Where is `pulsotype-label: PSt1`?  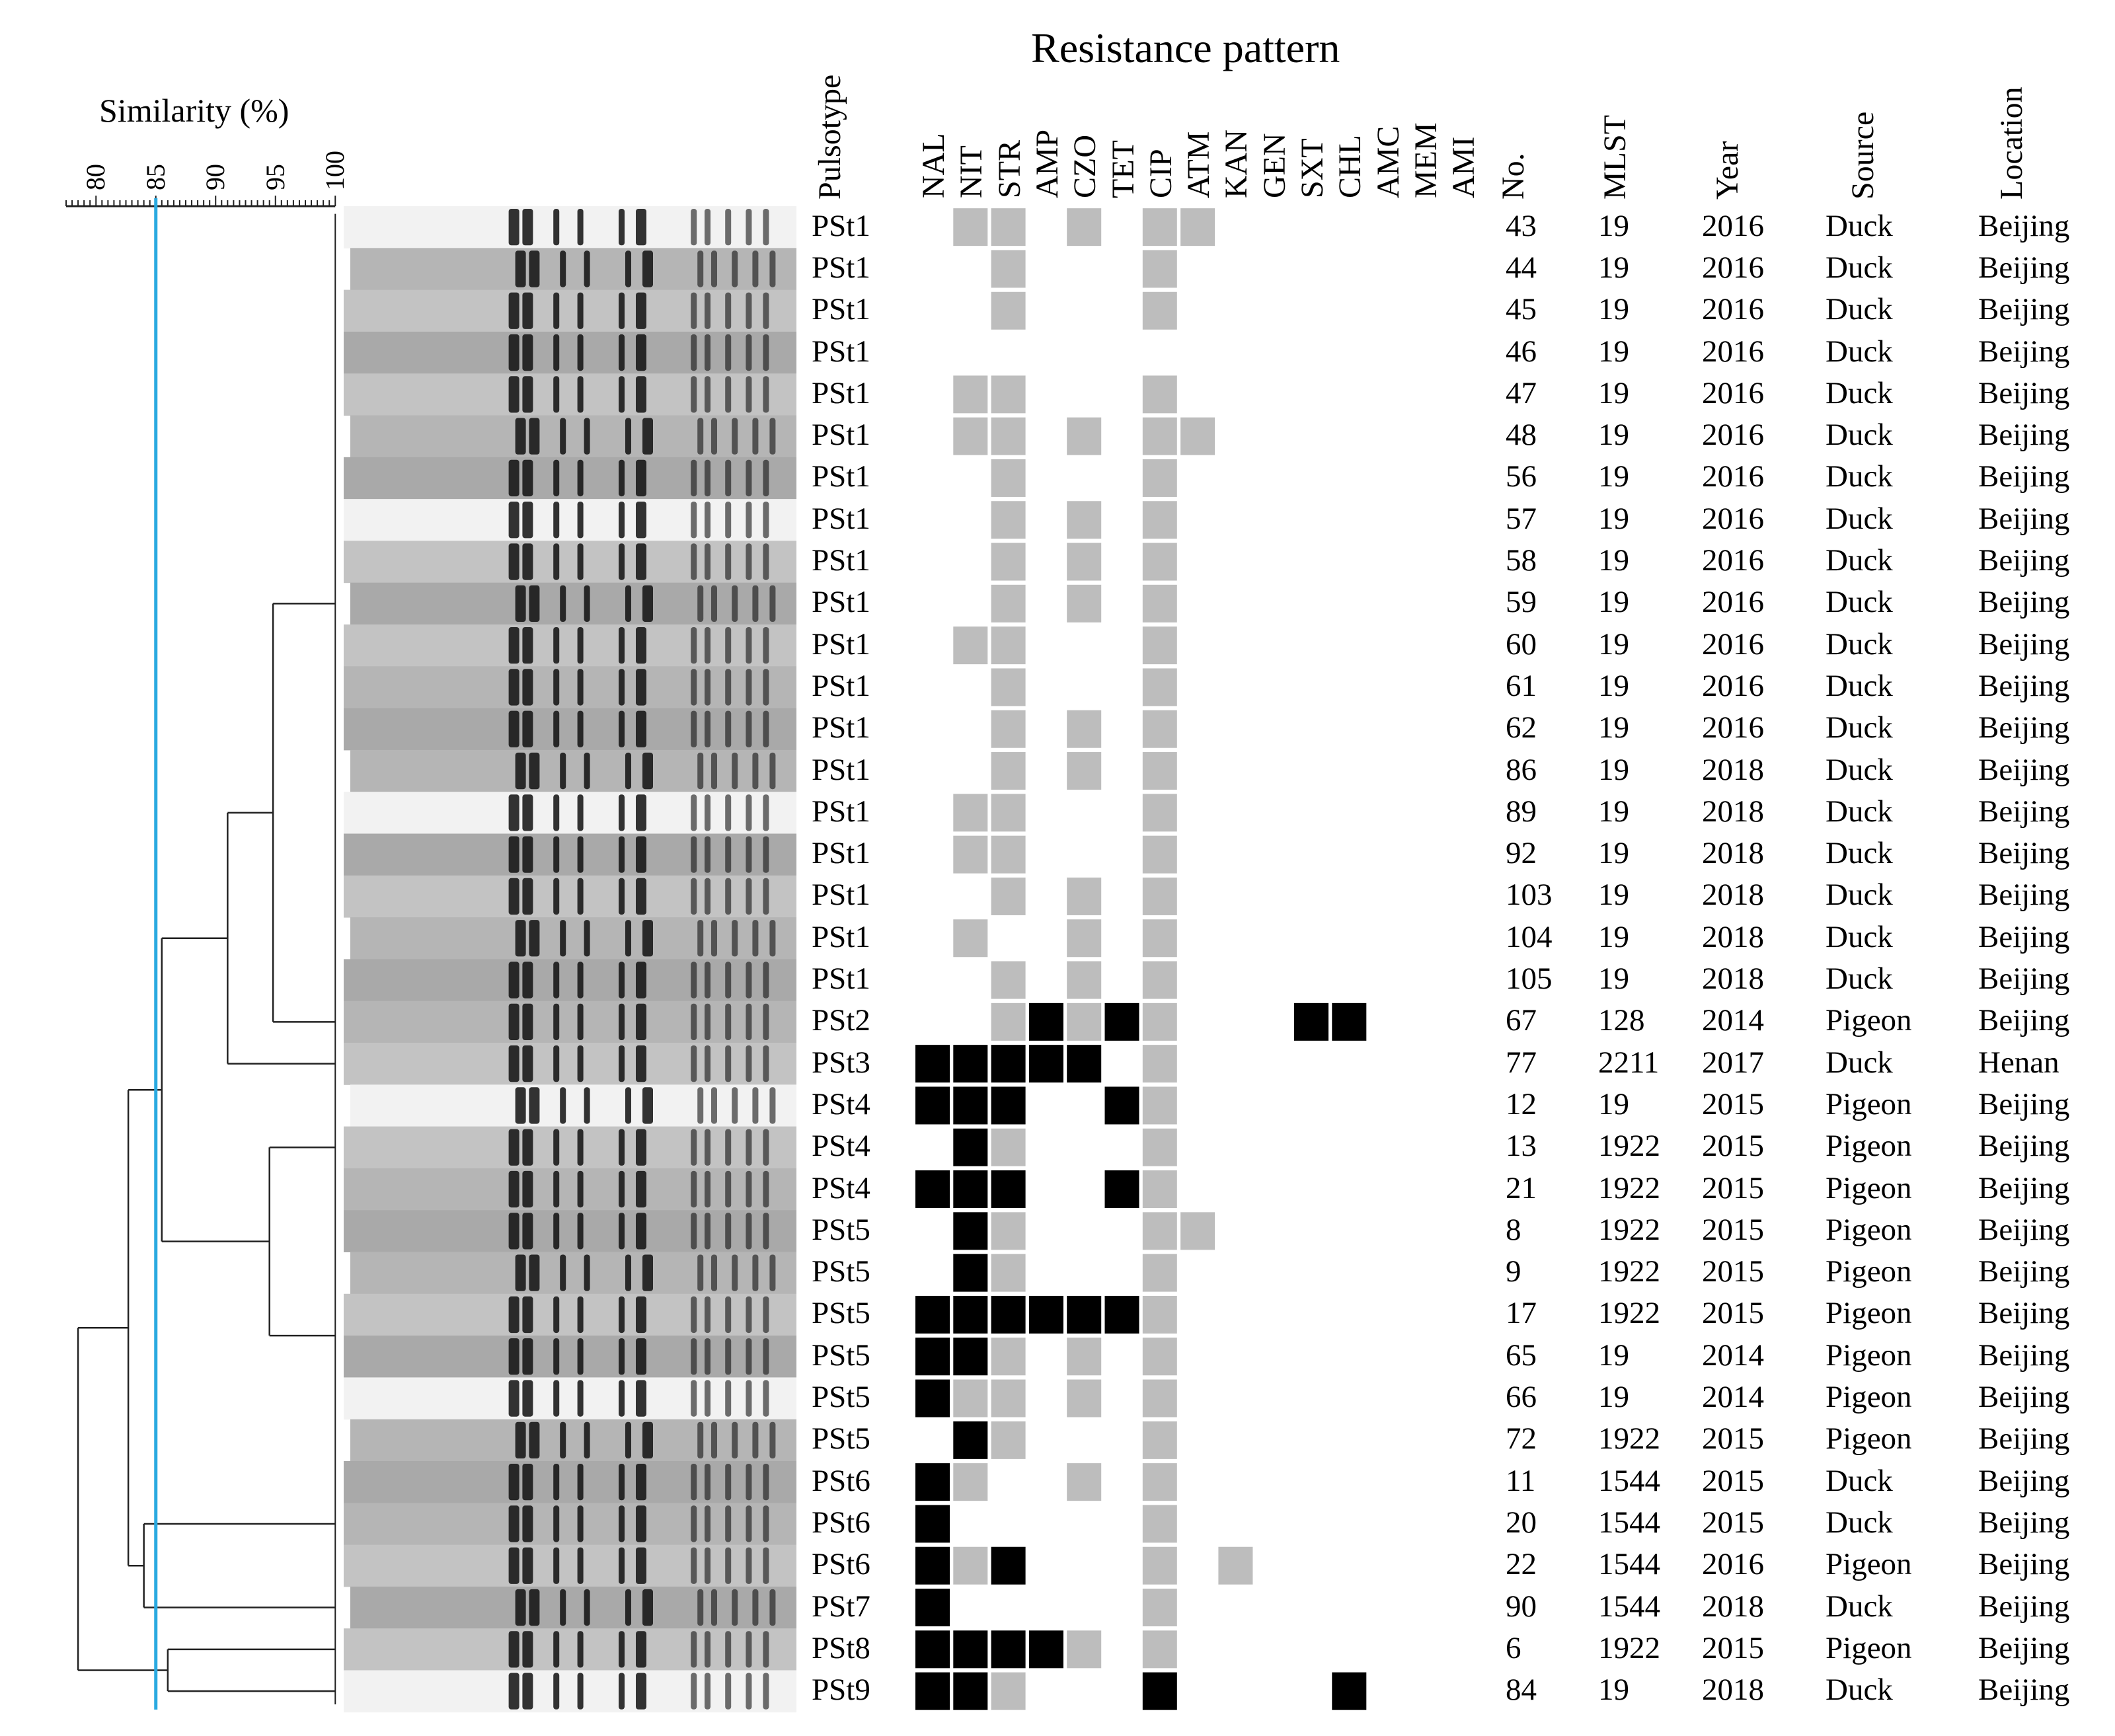
pulsotype-label: PSt1 is located at coordinates (841, 476).